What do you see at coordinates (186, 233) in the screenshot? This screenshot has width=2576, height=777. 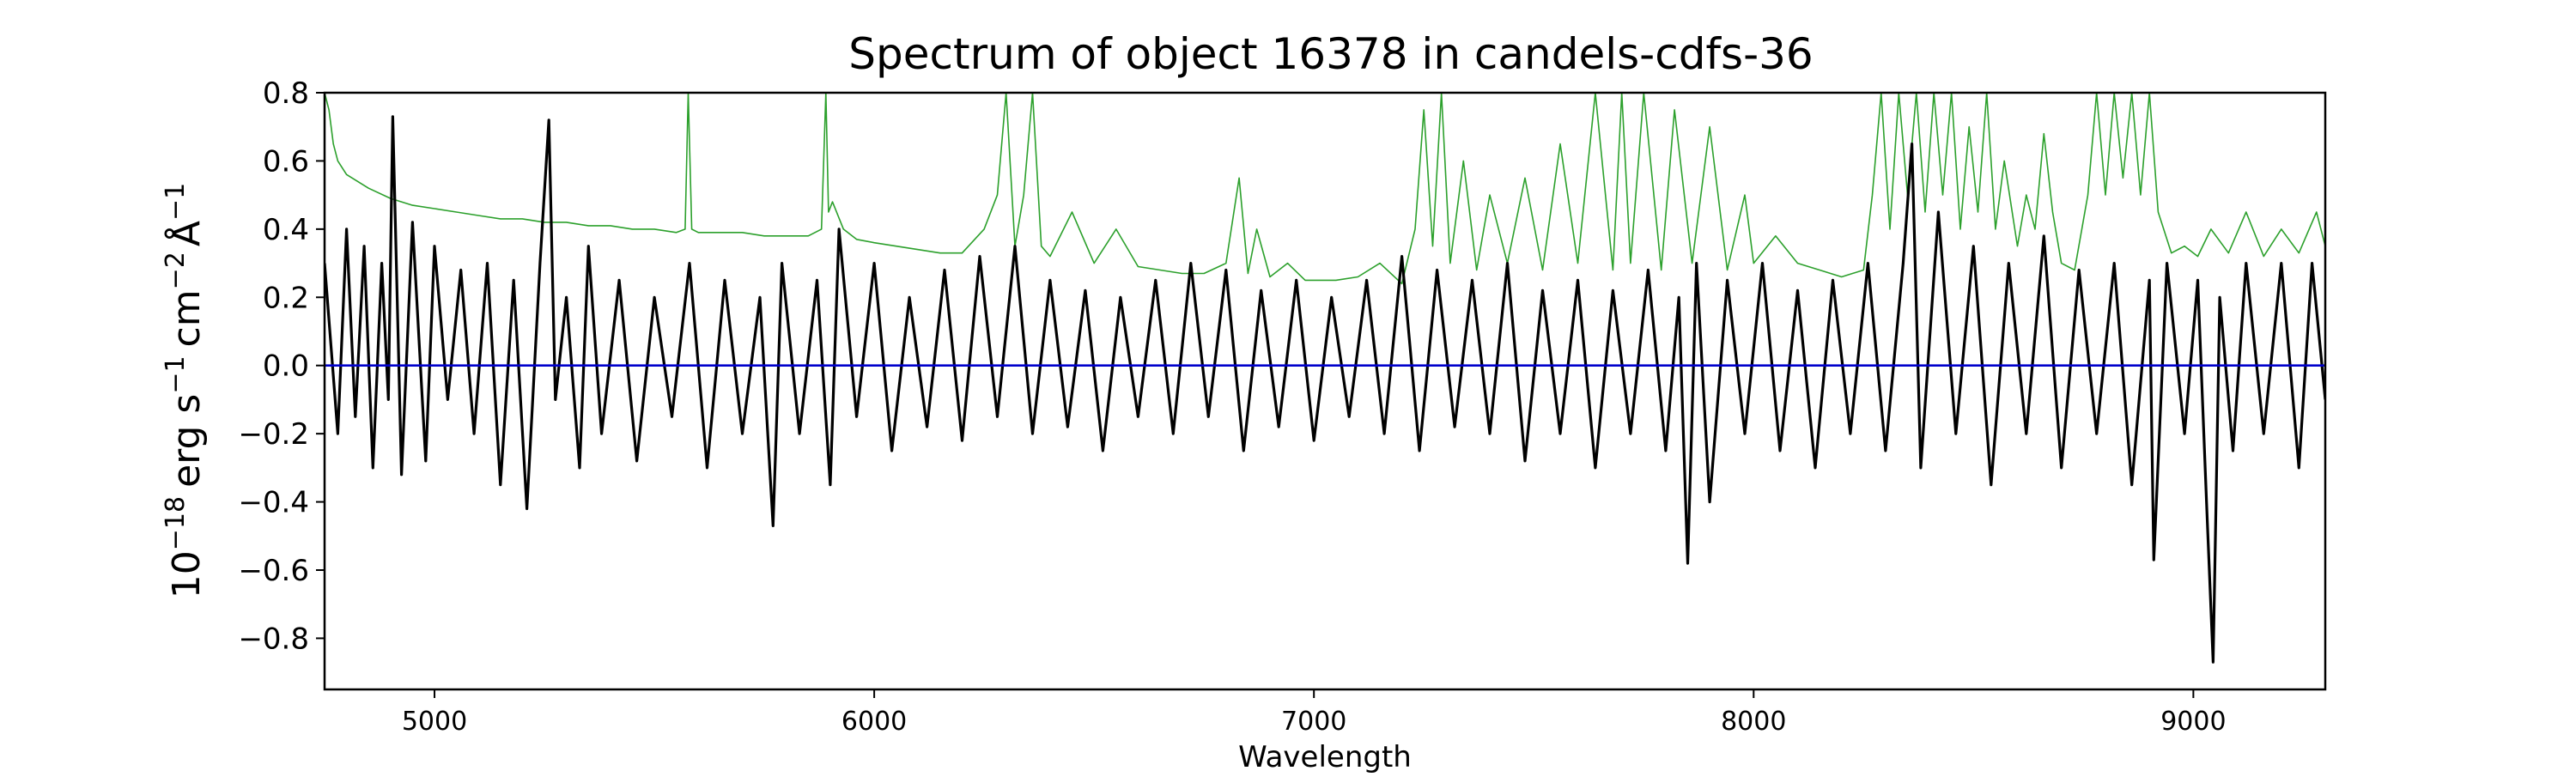 I see `y-label-a: Å` at bounding box center [186, 233].